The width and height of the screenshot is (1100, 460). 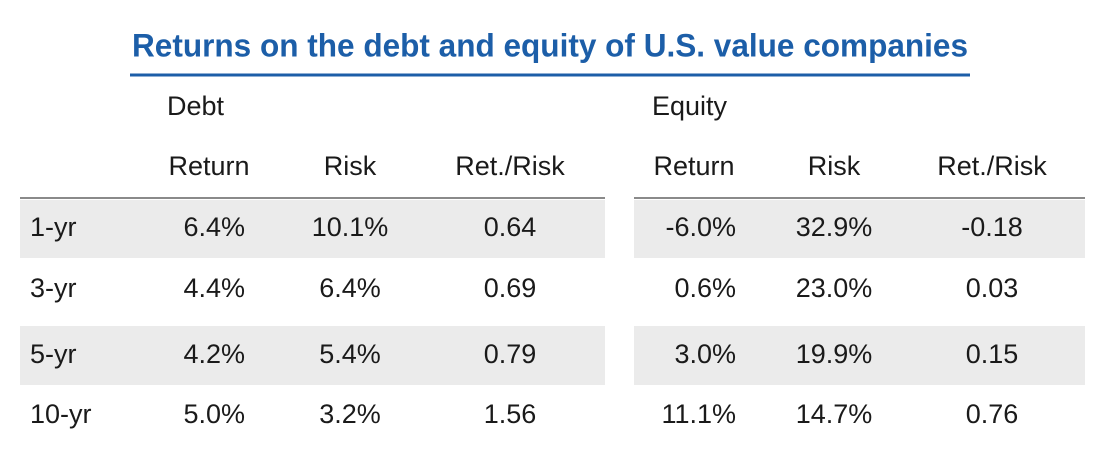 What do you see at coordinates (705, 354) in the screenshot?
I see `cell: 3.0%` at bounding box center [705, 354].